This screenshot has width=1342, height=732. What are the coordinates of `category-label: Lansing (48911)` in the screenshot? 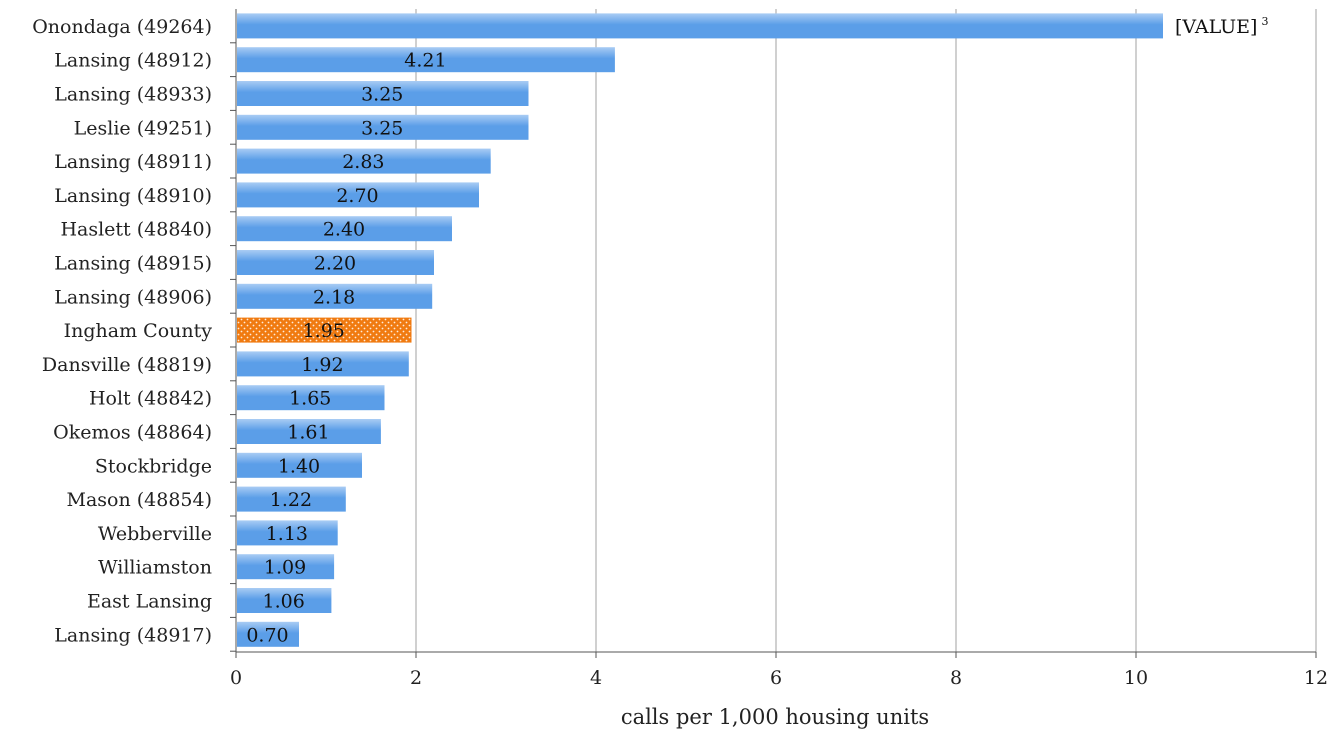 It's located at (133, 162).